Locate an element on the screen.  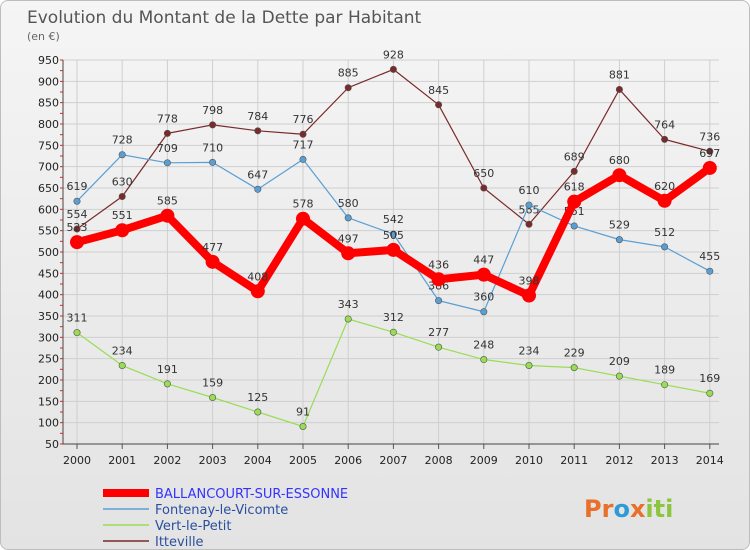
x-tick-label: 2006 is located at coordinates (348, 460).